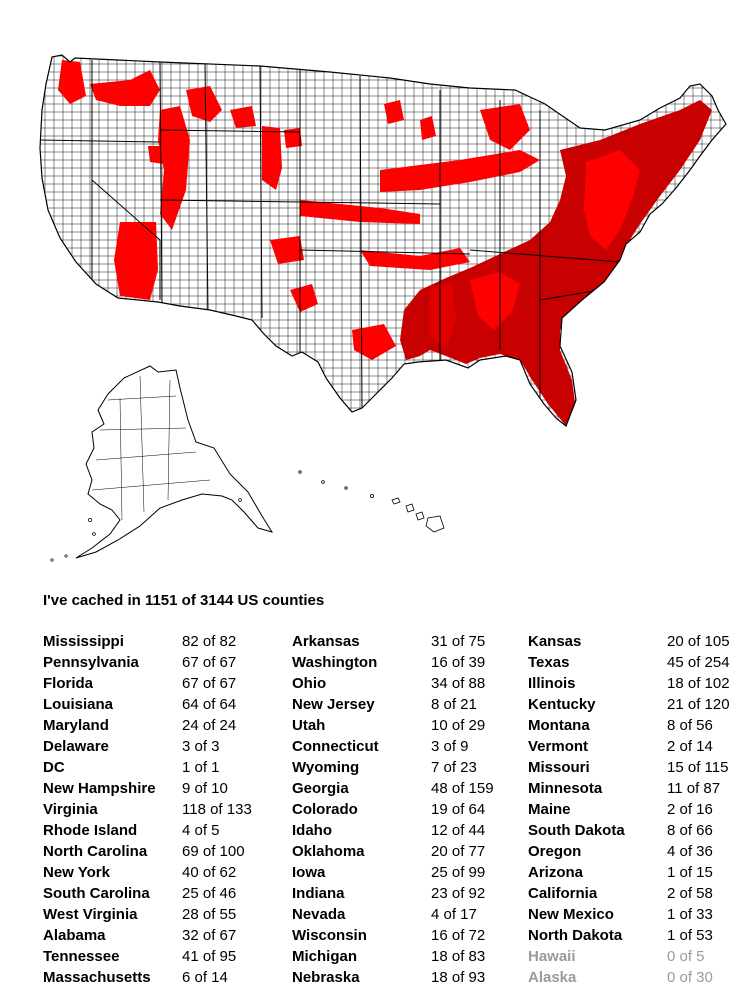 Image resolution: width=750 pixels, height=1000 pixels. Describe the element at coordinates (549, 662) in the screenshot. I see `state-name: Texas` at that location.